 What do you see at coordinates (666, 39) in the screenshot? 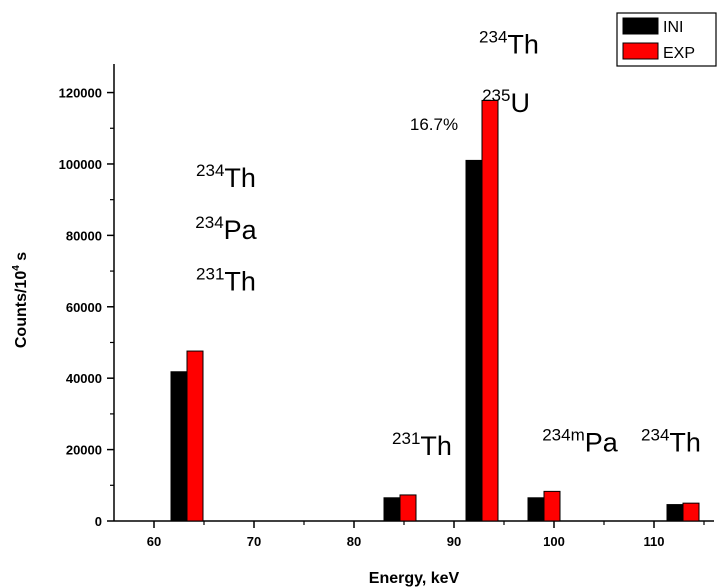
I see `legend: INI EXP` at bounding box center [666, 39].